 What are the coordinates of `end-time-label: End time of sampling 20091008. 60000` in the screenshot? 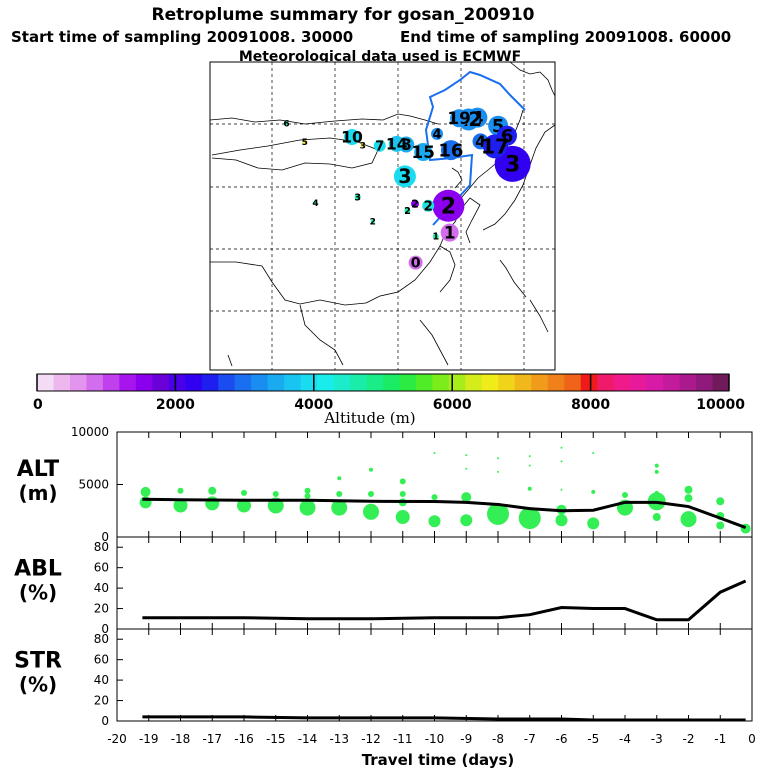 It's located at (565, 37).